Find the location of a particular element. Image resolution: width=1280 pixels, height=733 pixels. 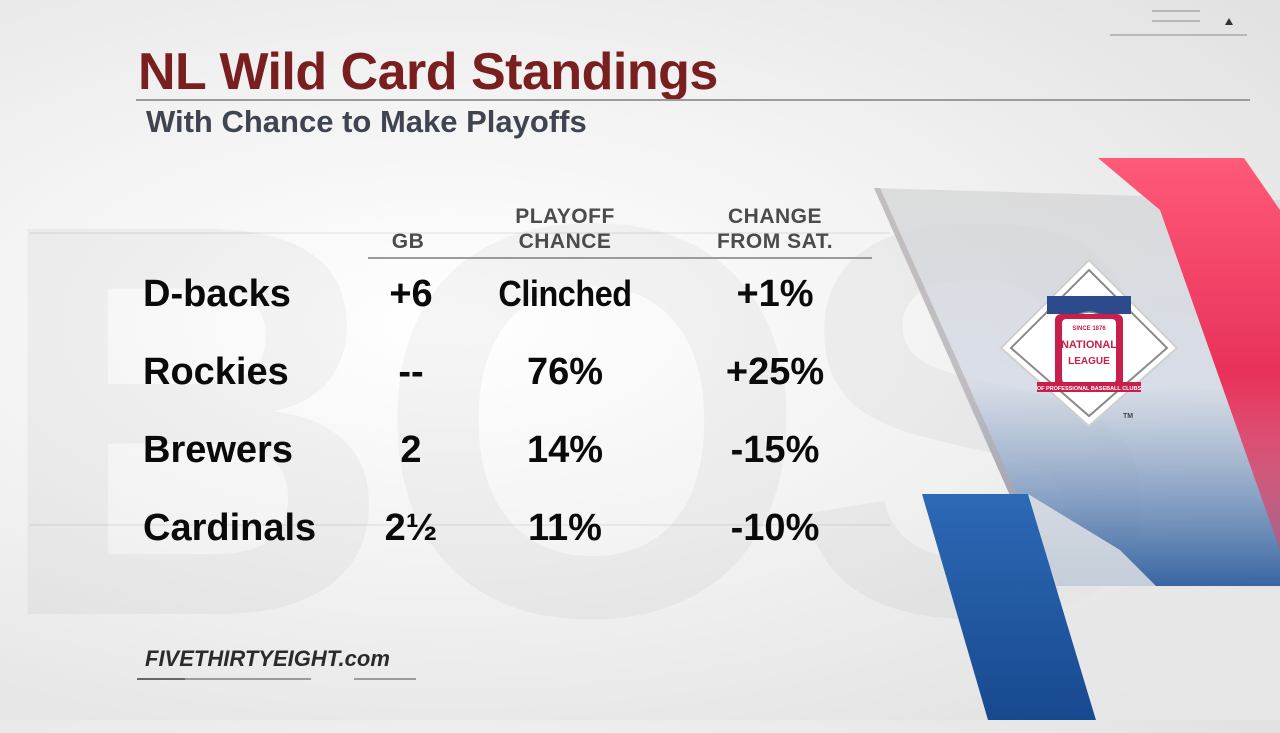

top-divider is located at coordinates (1178, 35).